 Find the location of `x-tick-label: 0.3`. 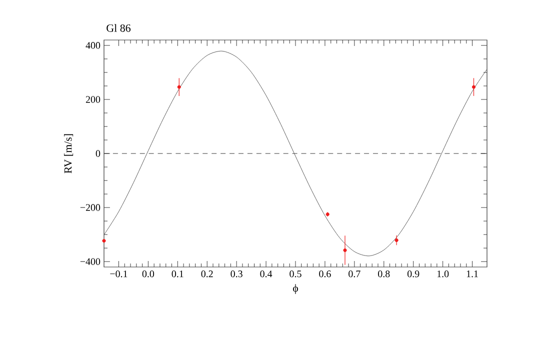

x-tick-label: 0.3 is located at coordinates (236, 274).